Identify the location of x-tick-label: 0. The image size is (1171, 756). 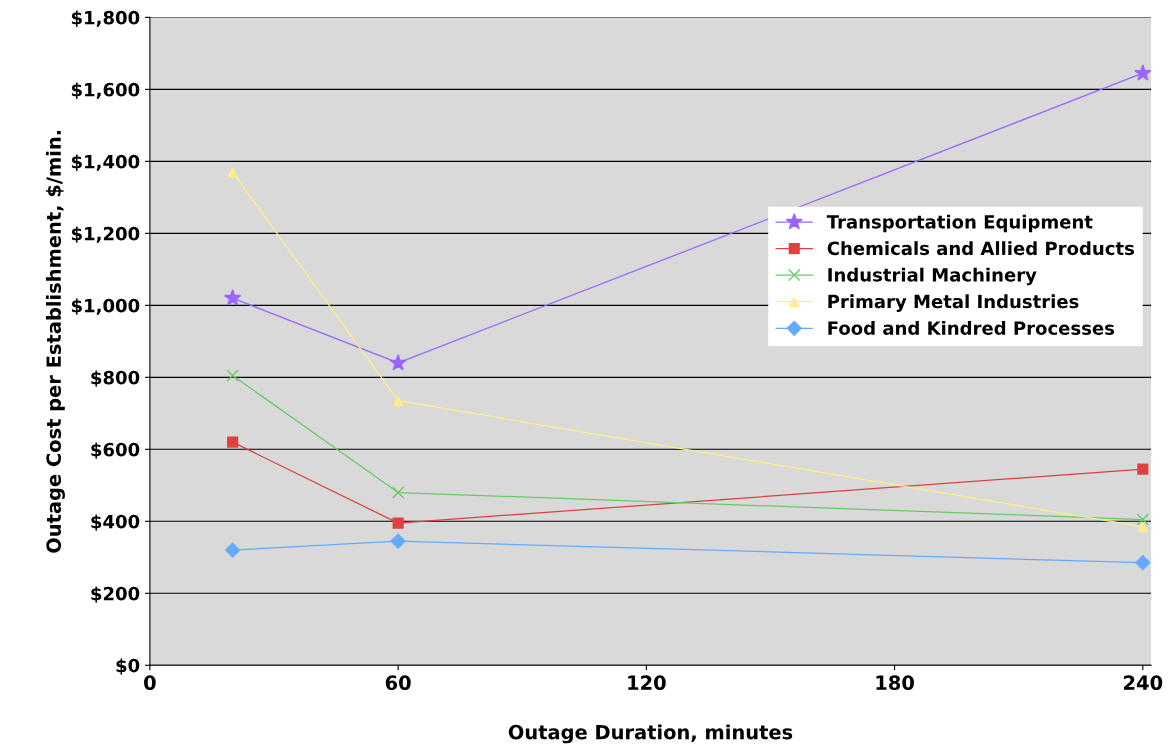
(150, 683).